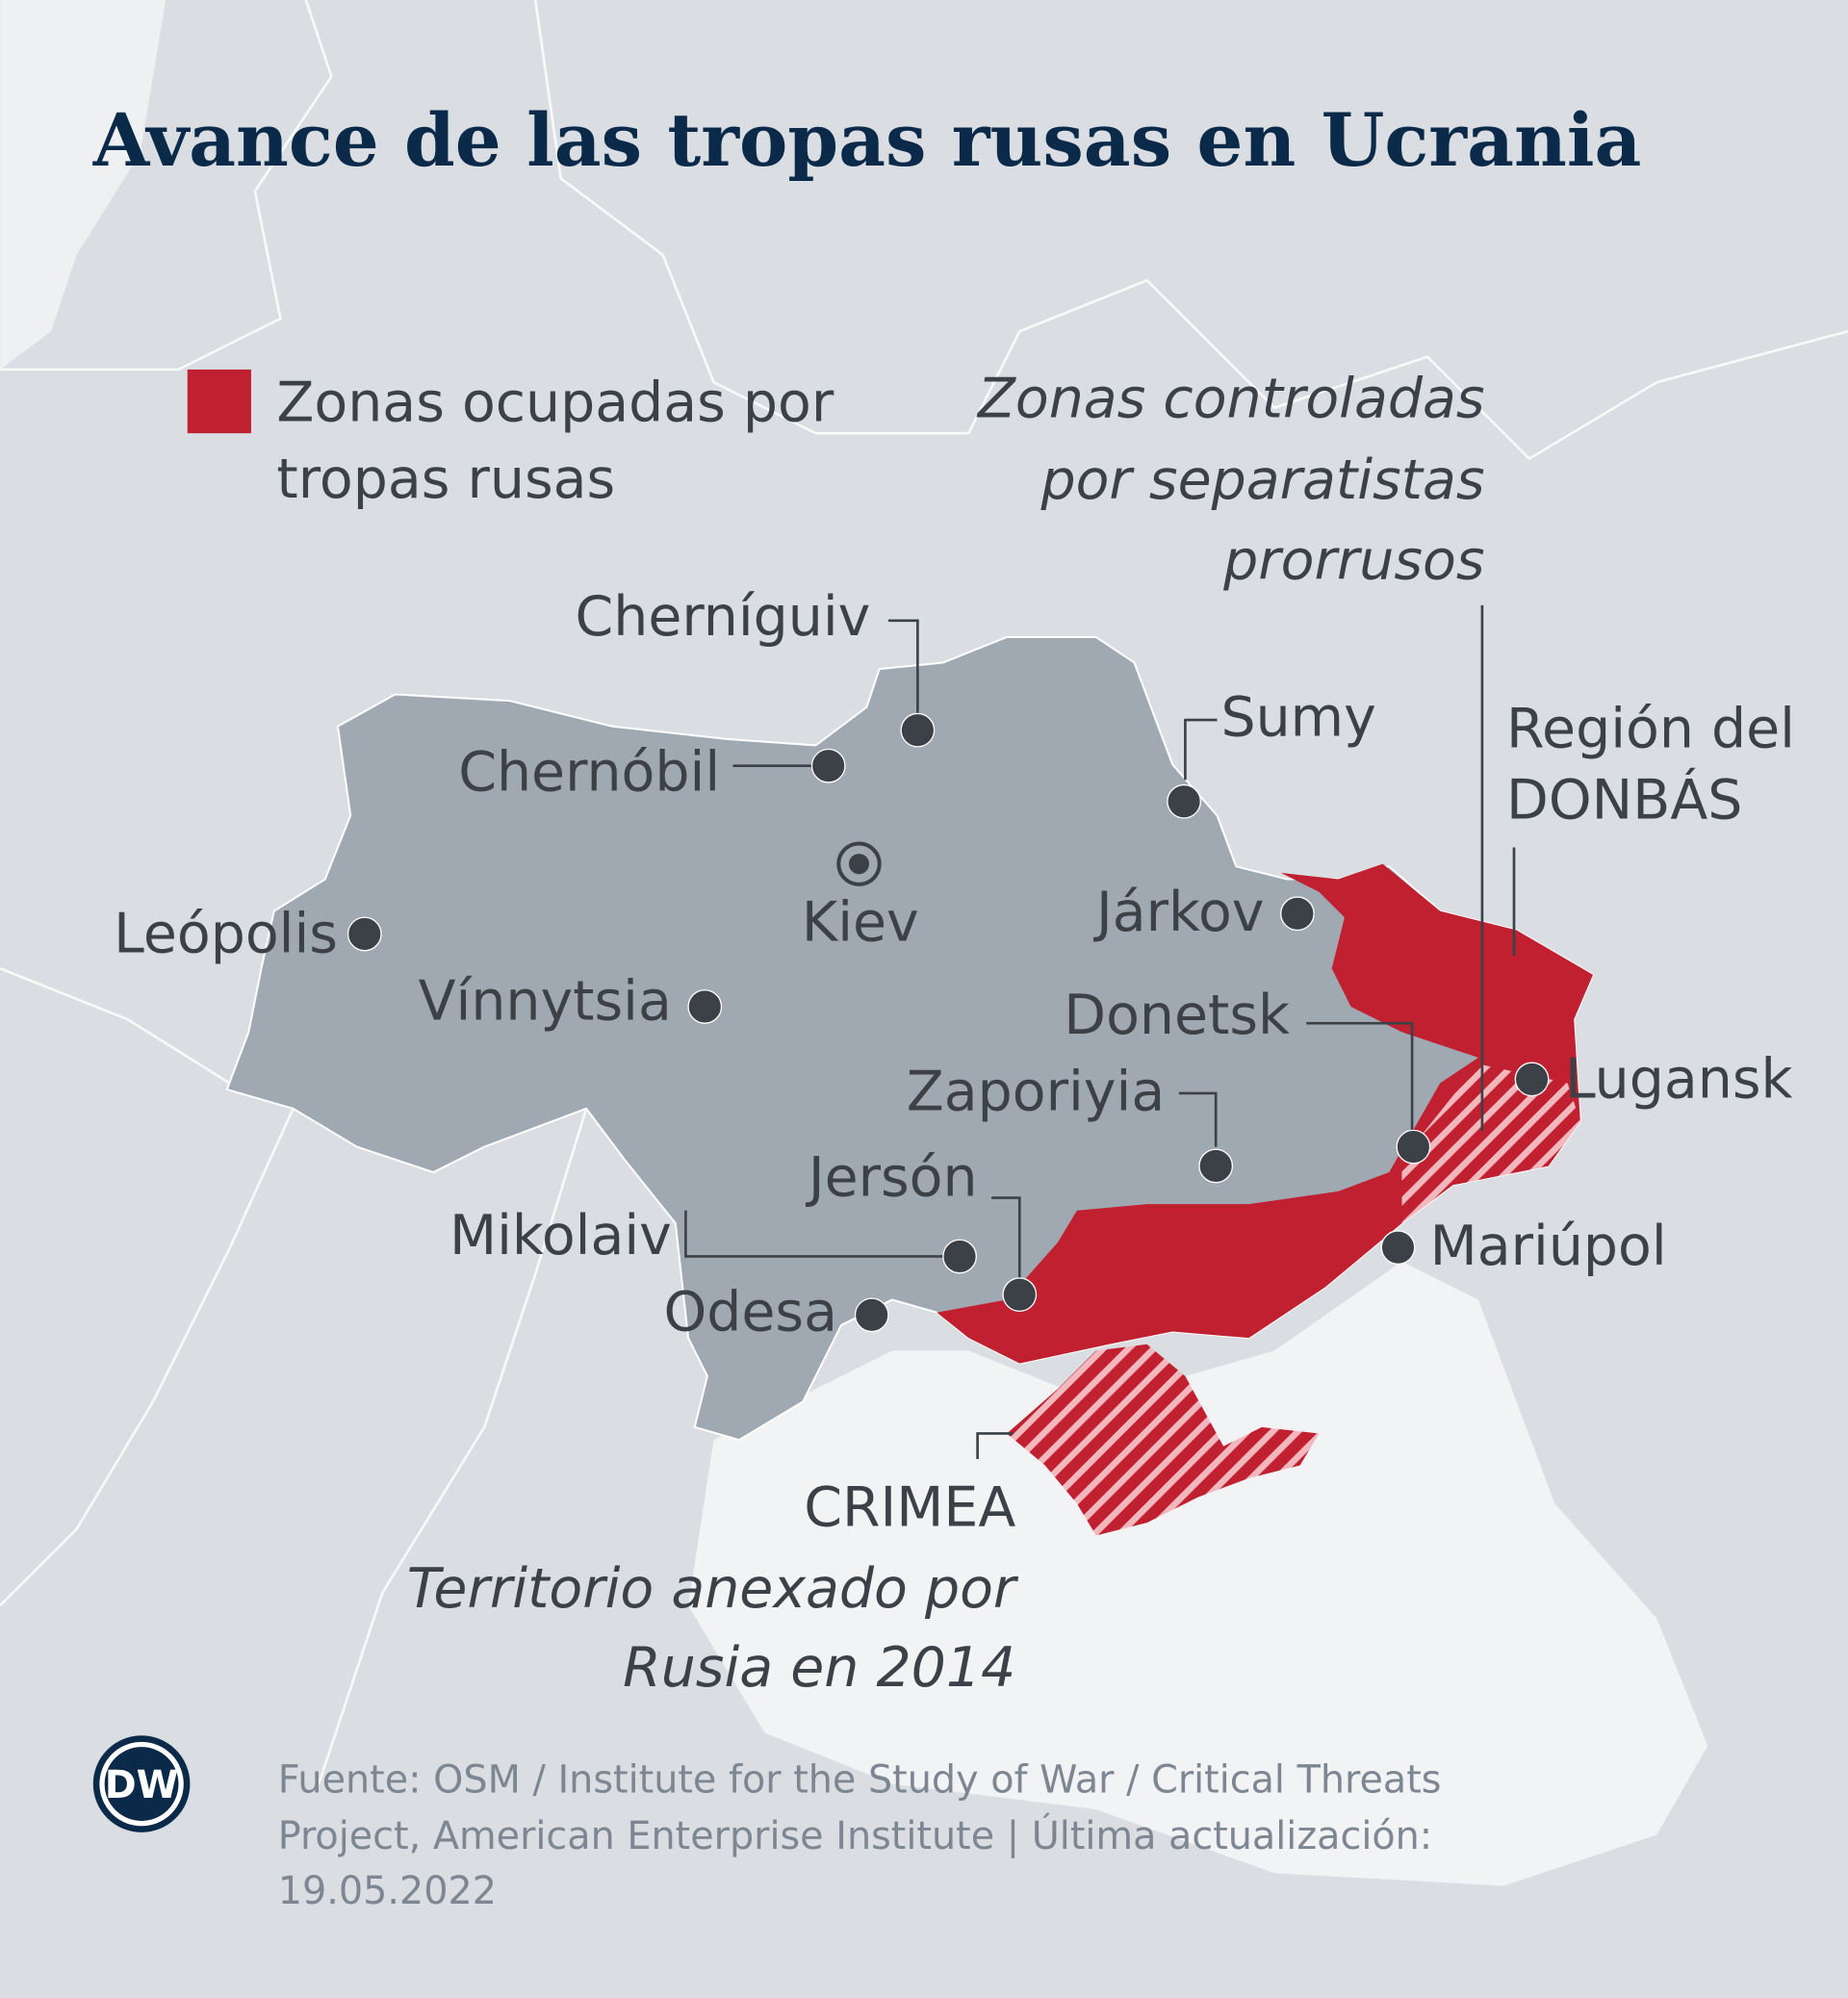 The image size is (1848, 1998). Describe the element at coordinates (1262, 480) in the screenshot. I see `separatist-note: por separatistas` at that location.